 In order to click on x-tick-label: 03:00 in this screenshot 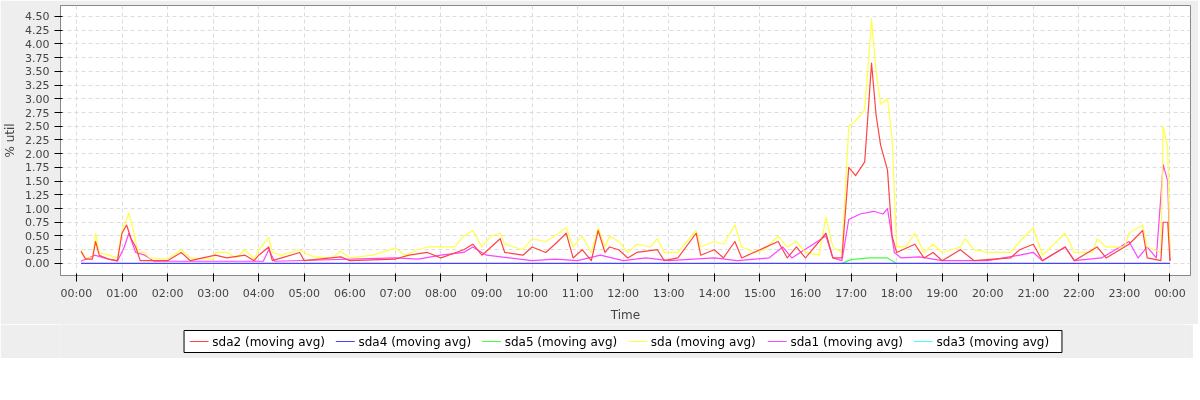, I will do `click(213, 293)`.